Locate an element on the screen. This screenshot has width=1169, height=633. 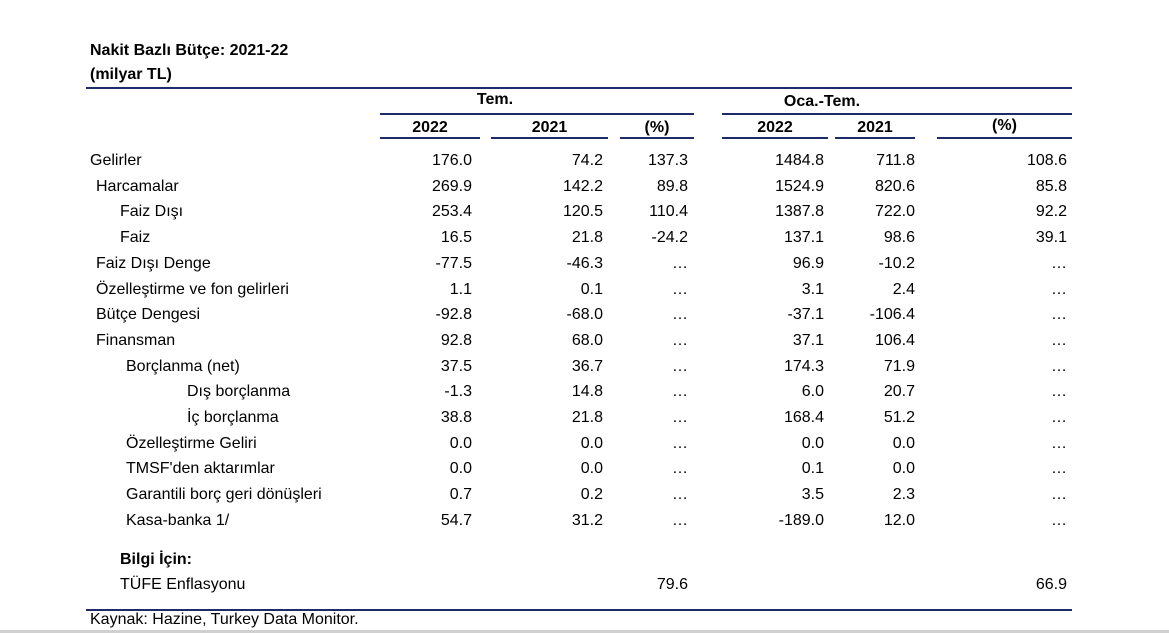
cell-value: 71.9 is located at coordinates (899, 366).